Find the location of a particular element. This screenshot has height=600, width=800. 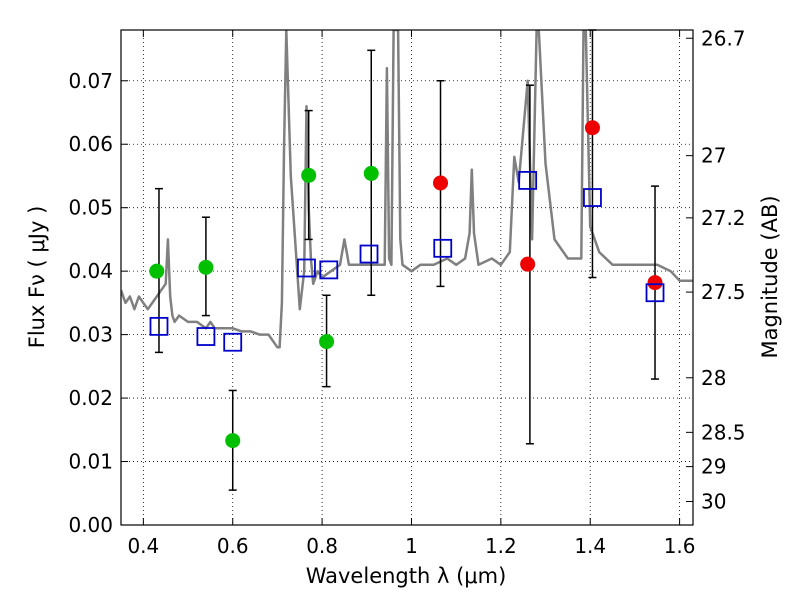

x-tick-label: 1.6 is located at coordinates (680, 546).